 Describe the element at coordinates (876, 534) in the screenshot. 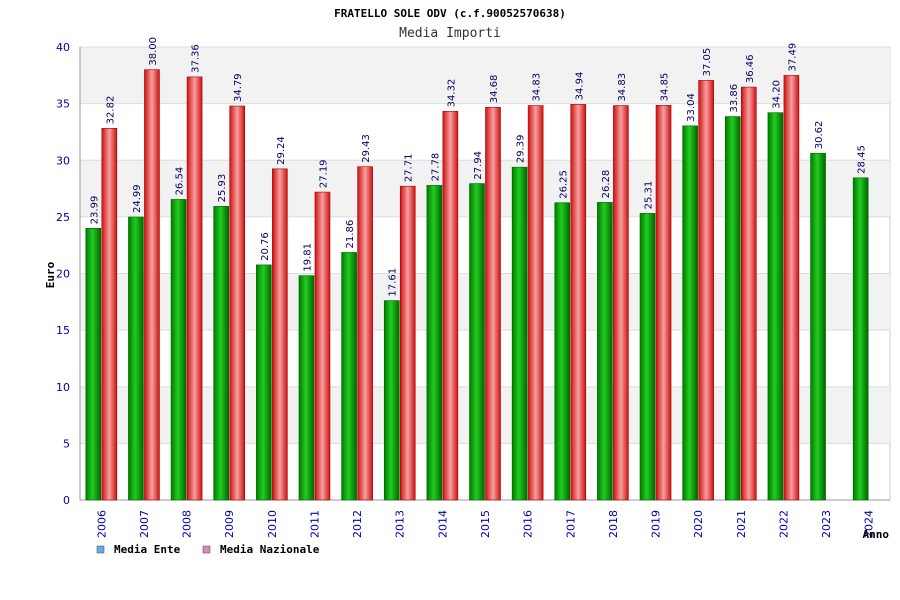

I see `x-axis-title: Anno` at that location.